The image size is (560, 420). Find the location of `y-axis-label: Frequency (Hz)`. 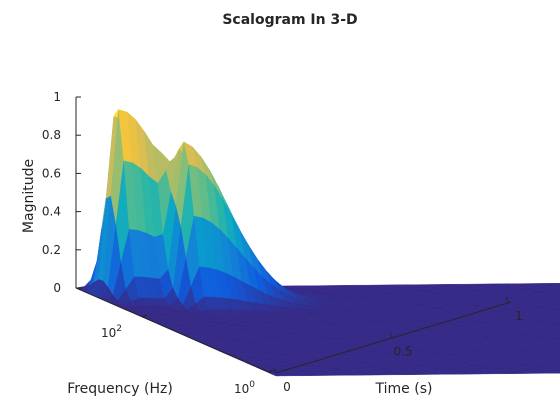

y-axis-label: Frequency (Hz) is located at coordinates (120, 389).